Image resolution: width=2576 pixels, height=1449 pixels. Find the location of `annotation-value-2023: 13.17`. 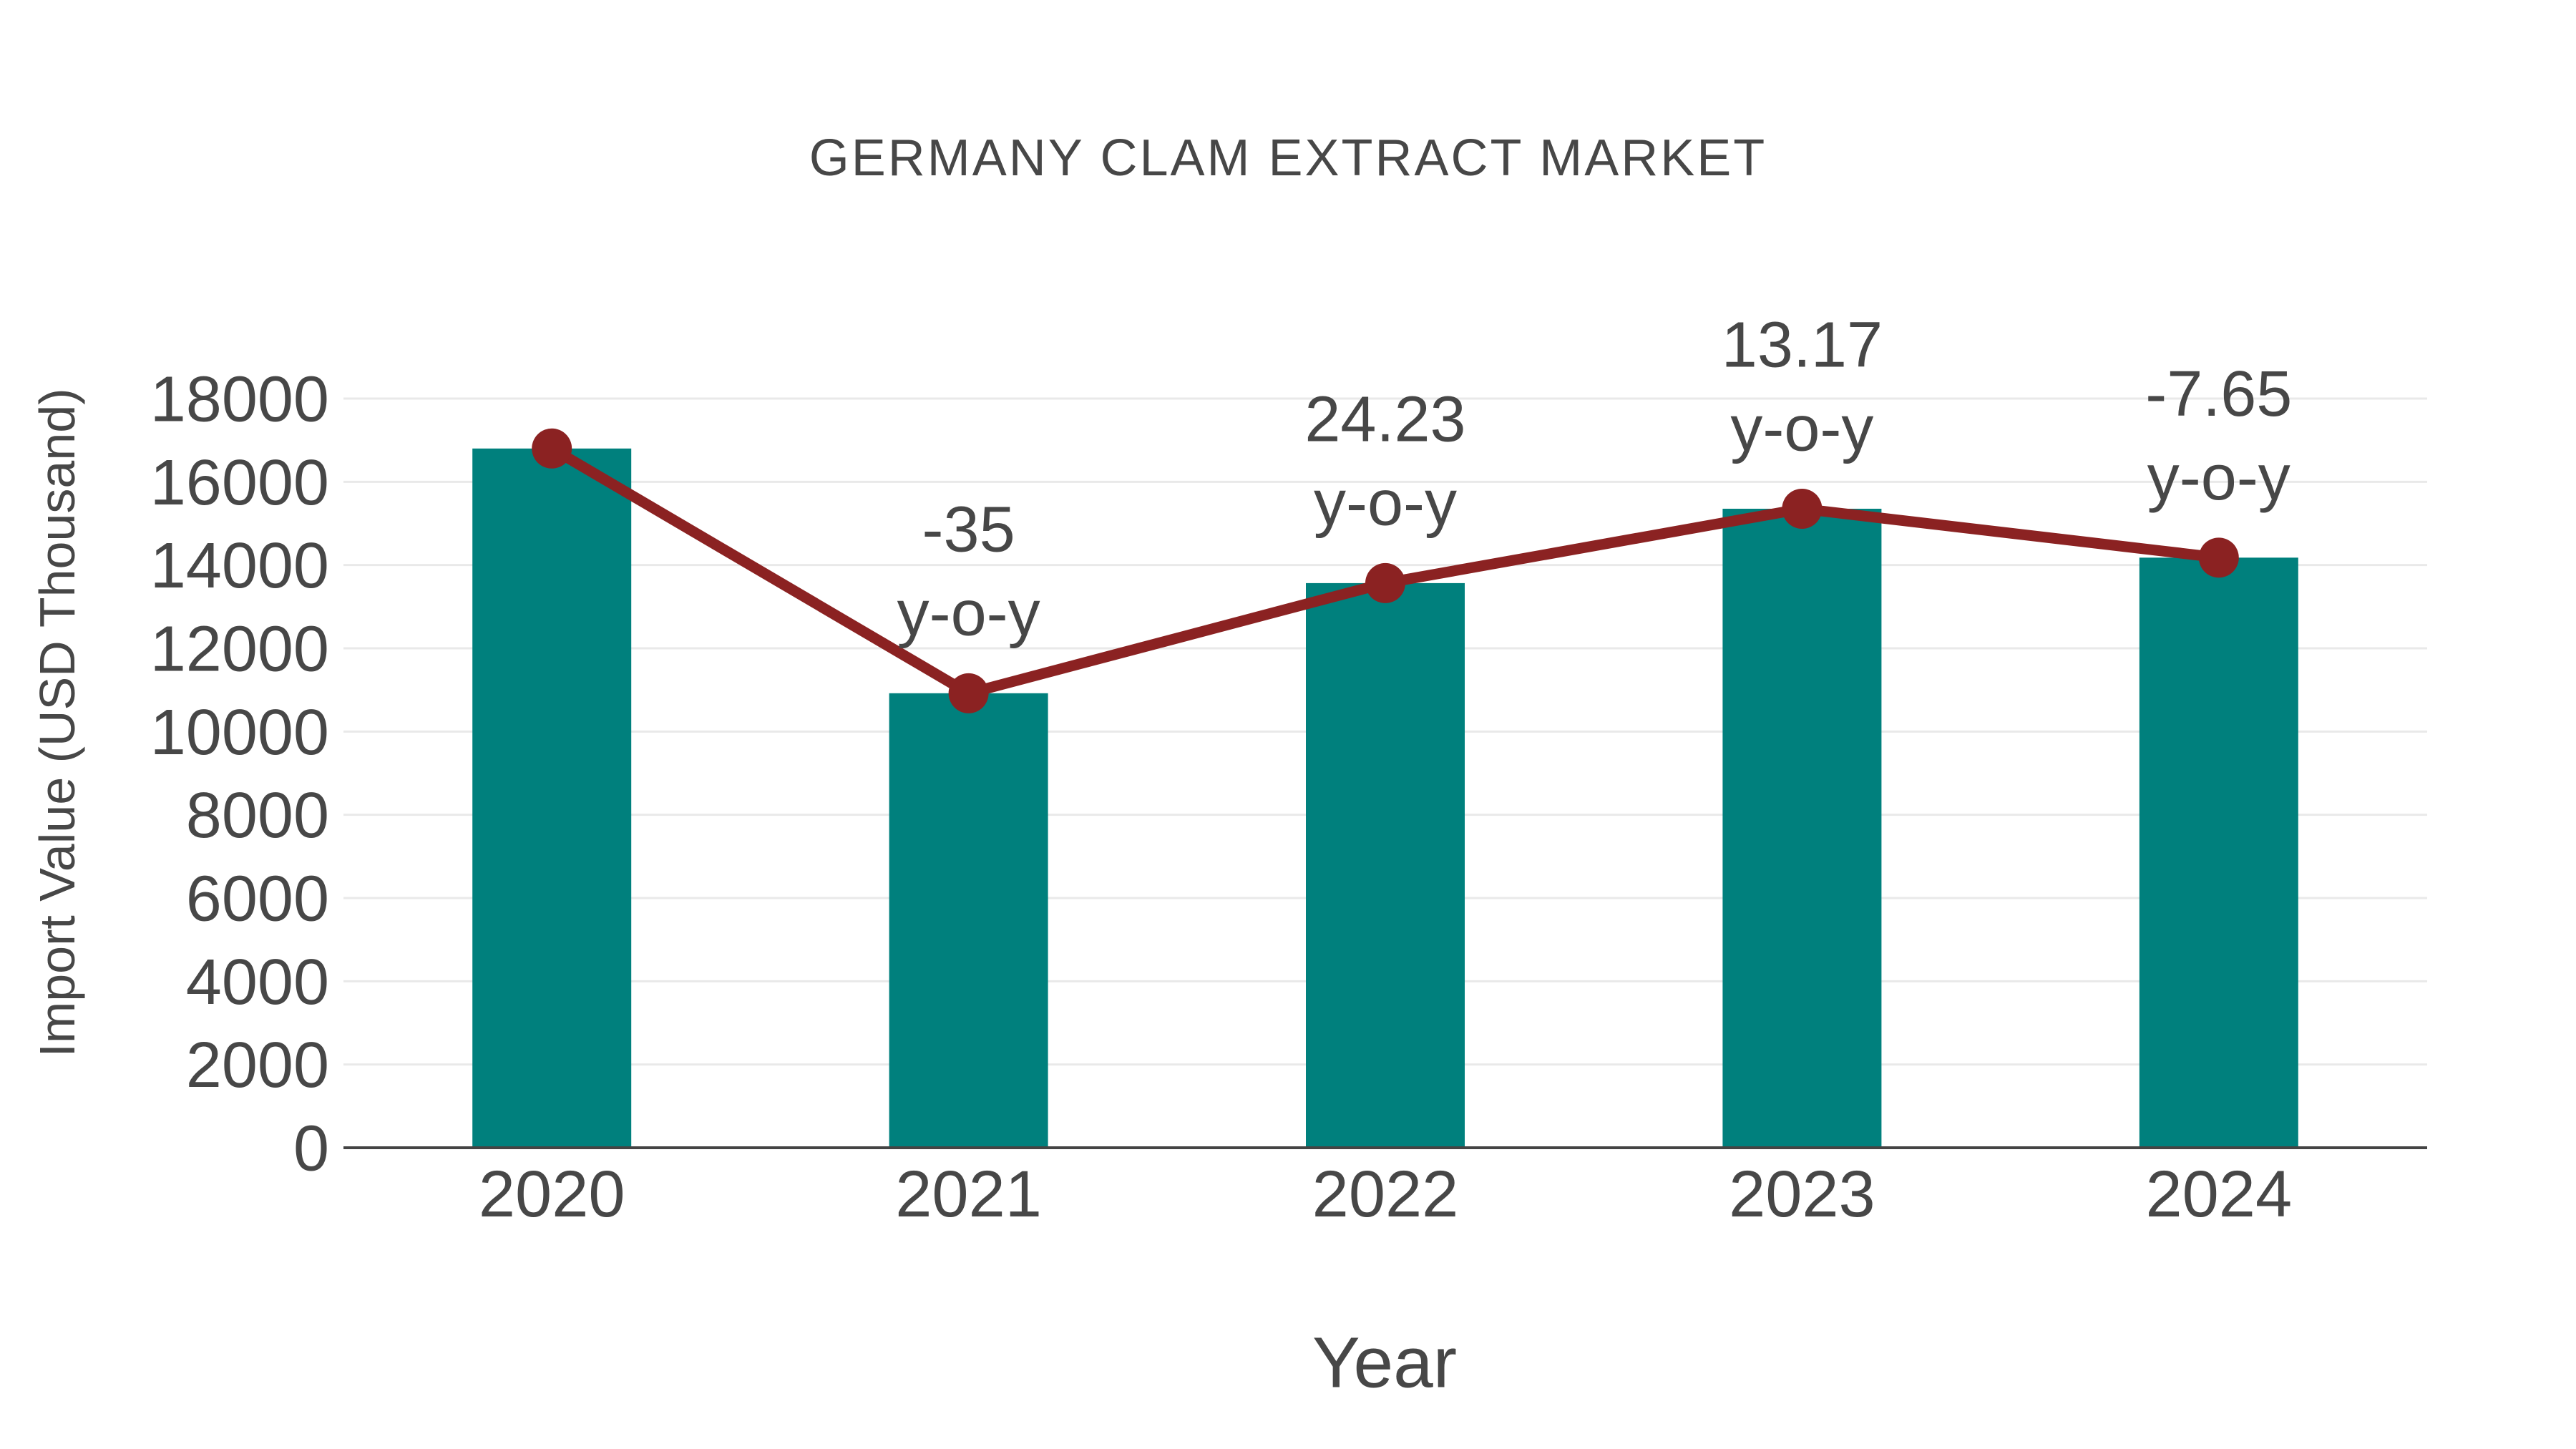

annotation-value-2023: 13.17 is located at coordinates (1802, 345).